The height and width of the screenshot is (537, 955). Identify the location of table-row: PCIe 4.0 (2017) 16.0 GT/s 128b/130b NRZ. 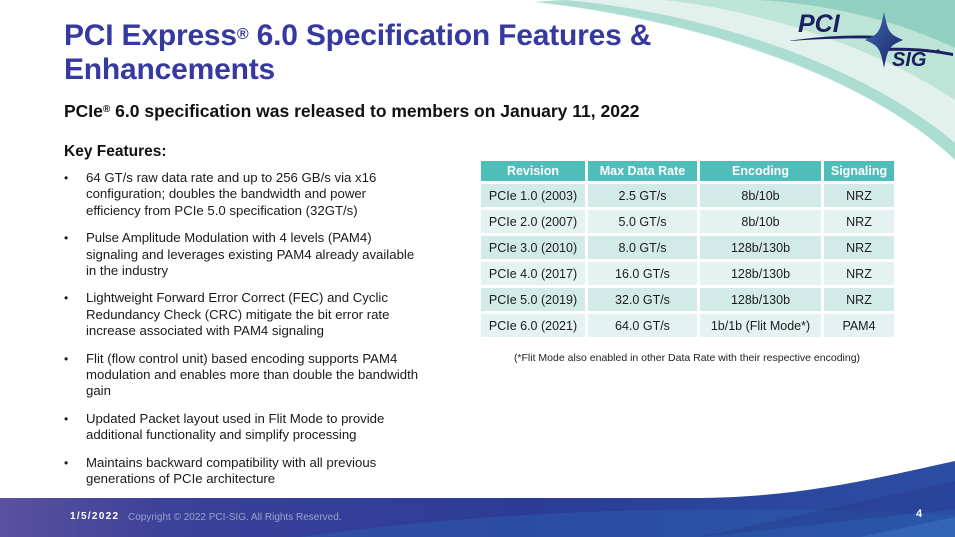
(687, 273).